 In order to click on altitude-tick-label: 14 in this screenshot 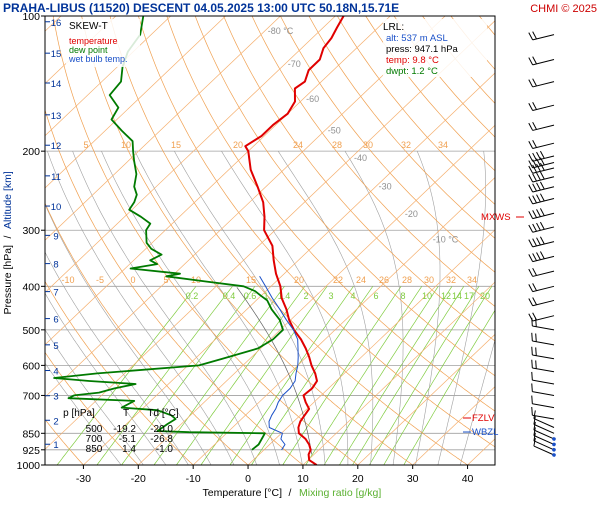, I will do `click(56, 84)`.